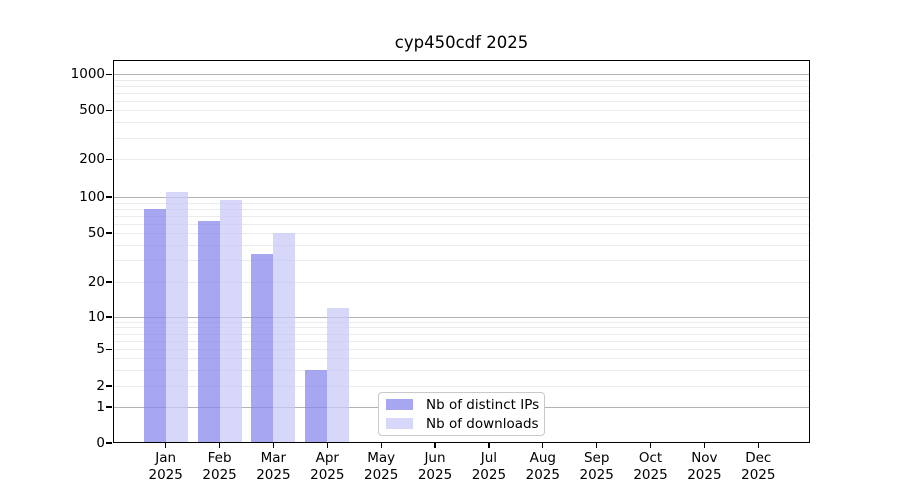  I want to click on legend-item-distinct-ips: Nb of distinct IPs, so click(465, 405).